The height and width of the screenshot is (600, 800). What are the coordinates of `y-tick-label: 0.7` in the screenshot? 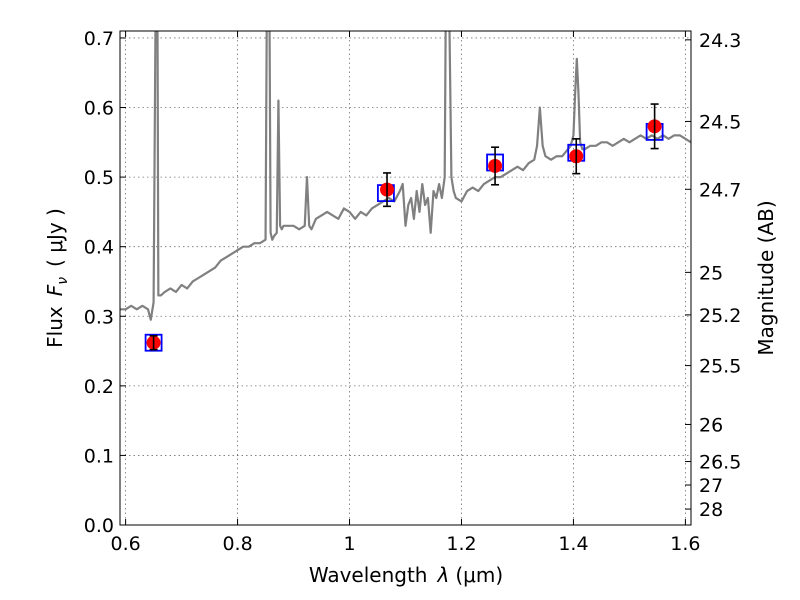 It's located at (99, 39).